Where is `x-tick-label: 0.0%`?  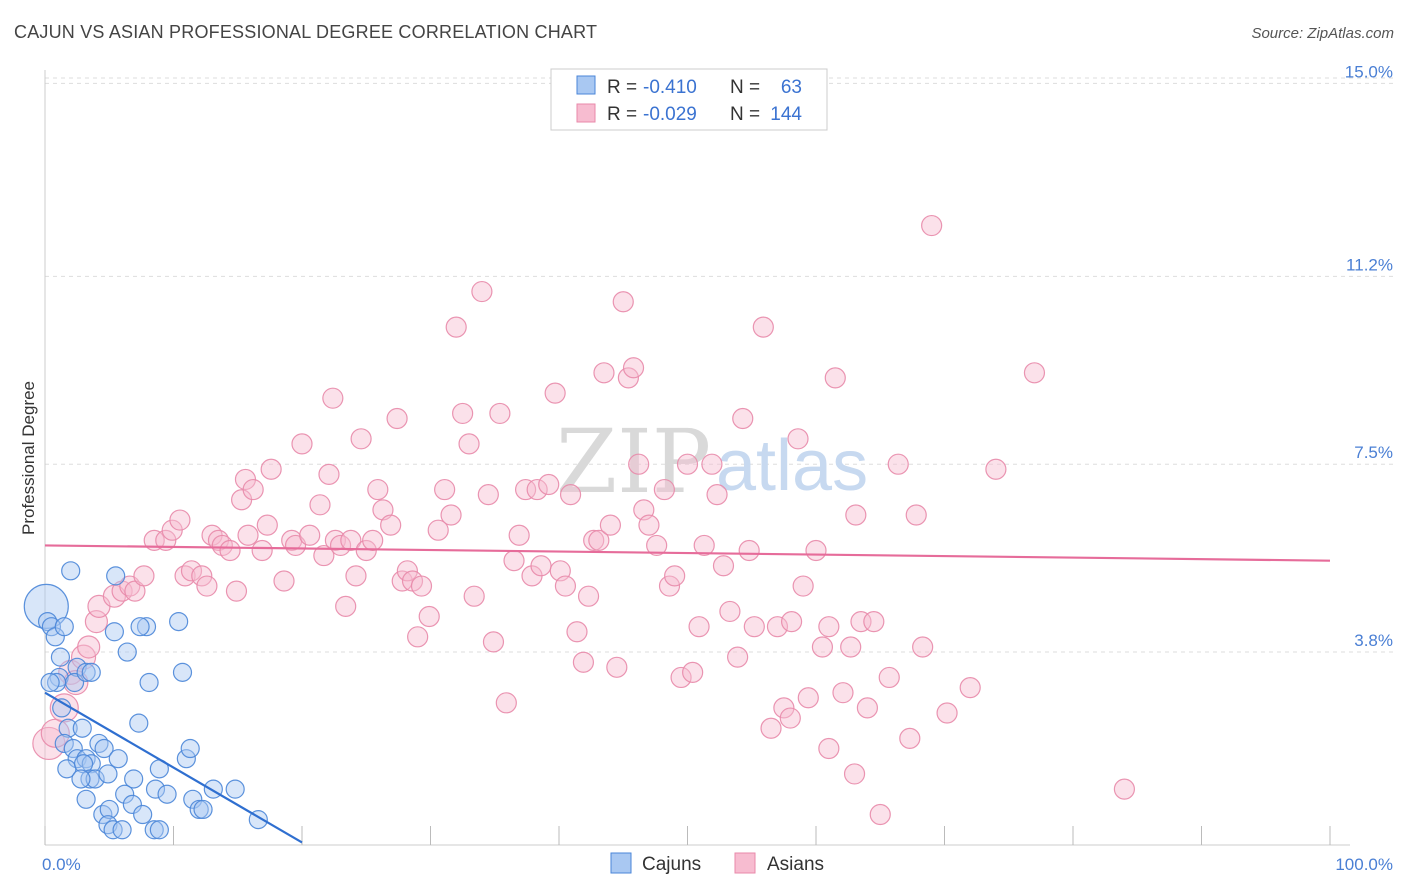 x-tick-label: 0.0% is located at coordinates (61, 864).